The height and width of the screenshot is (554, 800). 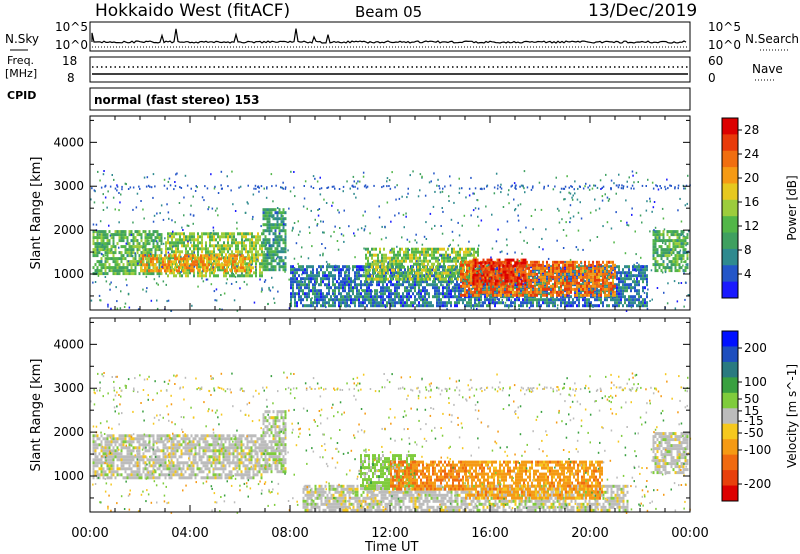 What do you see at coordinates (751, 178) in the screenshot?
I see `power-colorbar-tick: 20` at bounding box center [751, 178].